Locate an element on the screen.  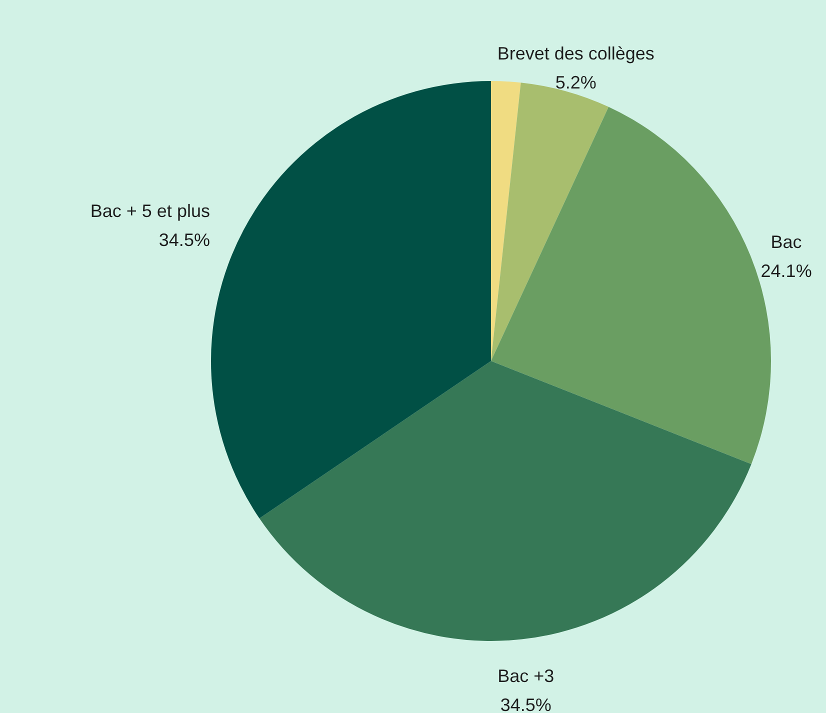
slice-label: Bac is located at coordinates (786, 242).